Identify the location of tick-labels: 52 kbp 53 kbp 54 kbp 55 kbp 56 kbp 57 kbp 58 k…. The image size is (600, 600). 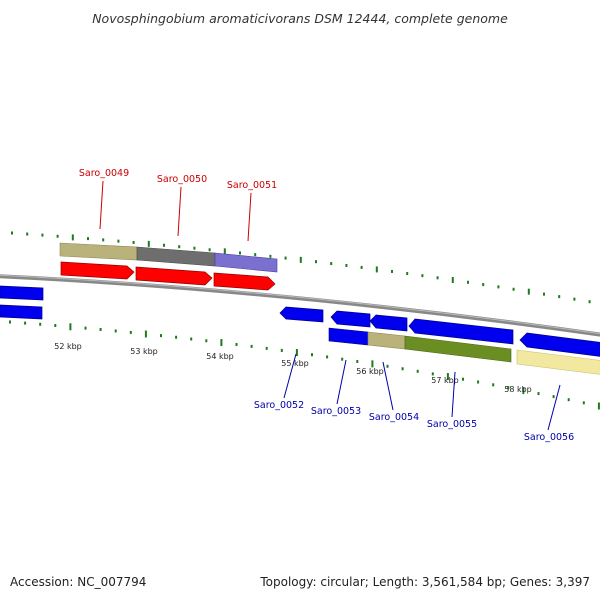
(293, 368).